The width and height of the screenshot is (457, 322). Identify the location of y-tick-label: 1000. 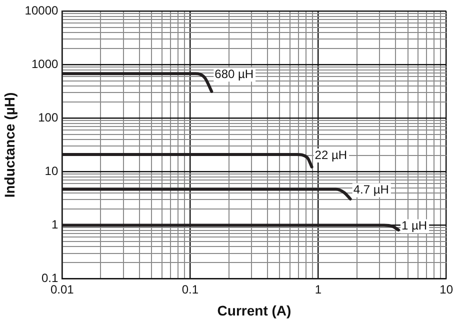
(44, 64).